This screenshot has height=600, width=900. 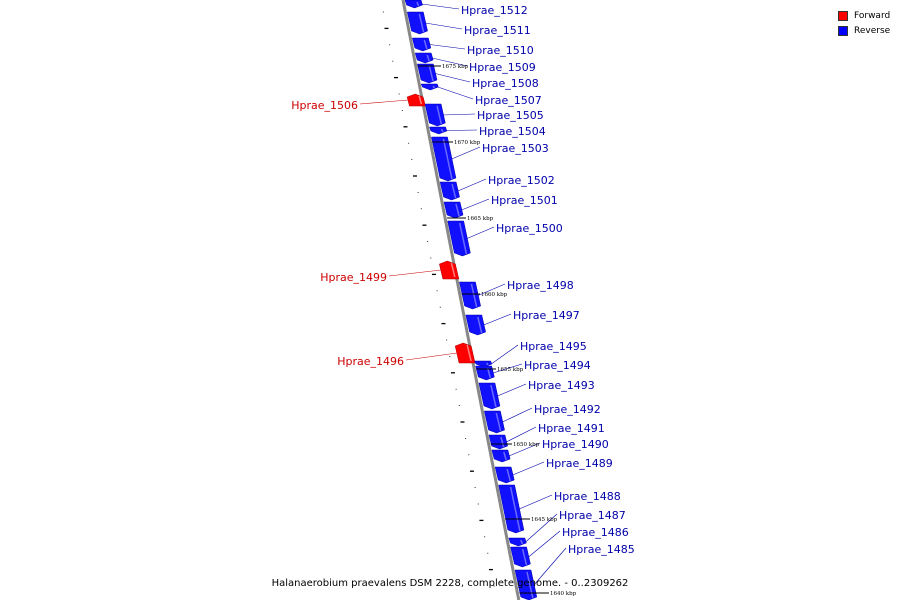 What do you see at coordinates (872, 15) in the screenshot?
I see `legend-label-forward: Forward` at bounding box center [872, 15].